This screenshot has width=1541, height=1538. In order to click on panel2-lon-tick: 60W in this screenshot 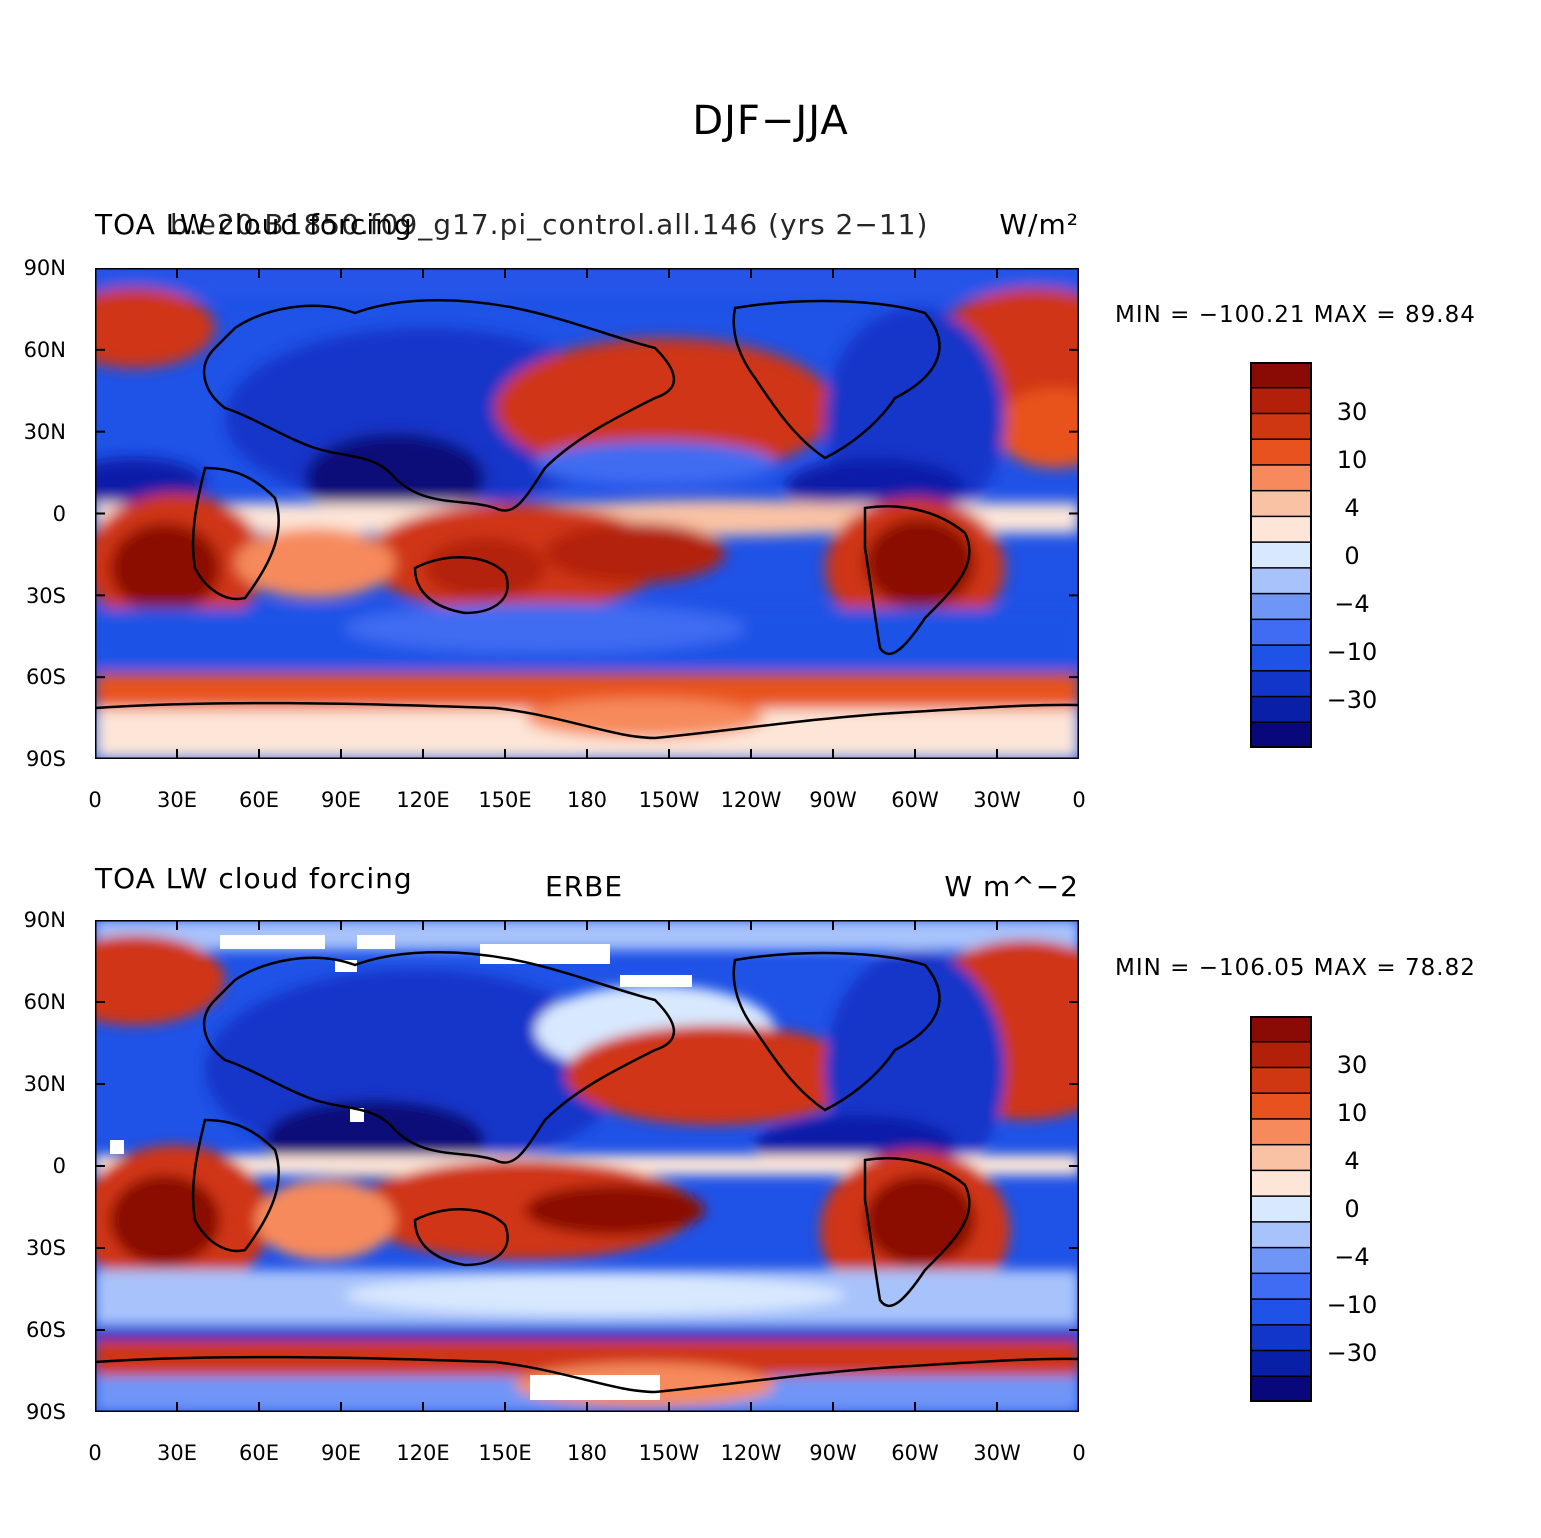, I will do `click(915, 1453)`.